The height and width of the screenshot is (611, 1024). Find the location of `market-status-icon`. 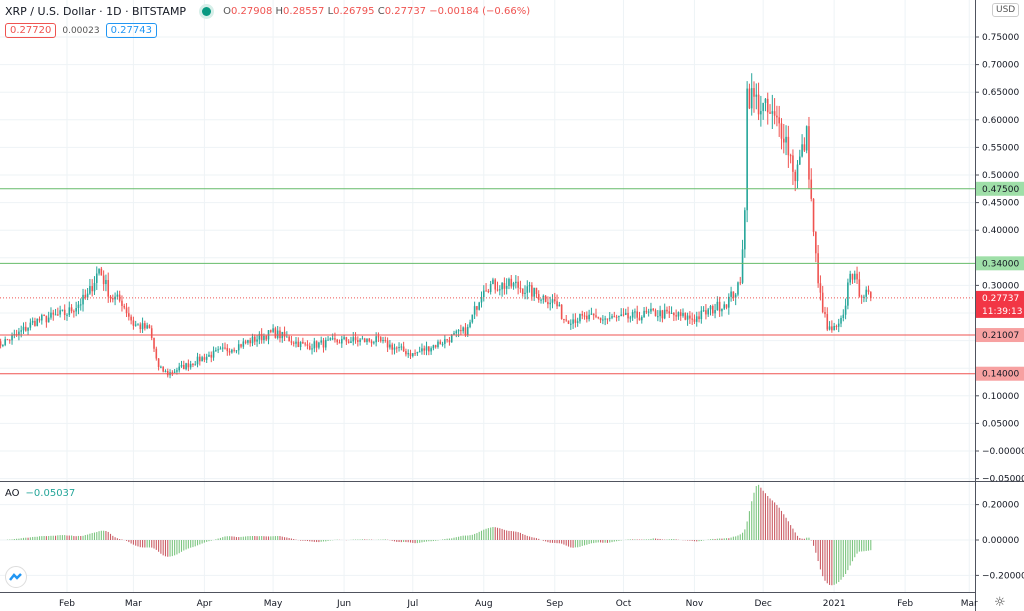

market-status-icon is located at coordinates (207, 11).